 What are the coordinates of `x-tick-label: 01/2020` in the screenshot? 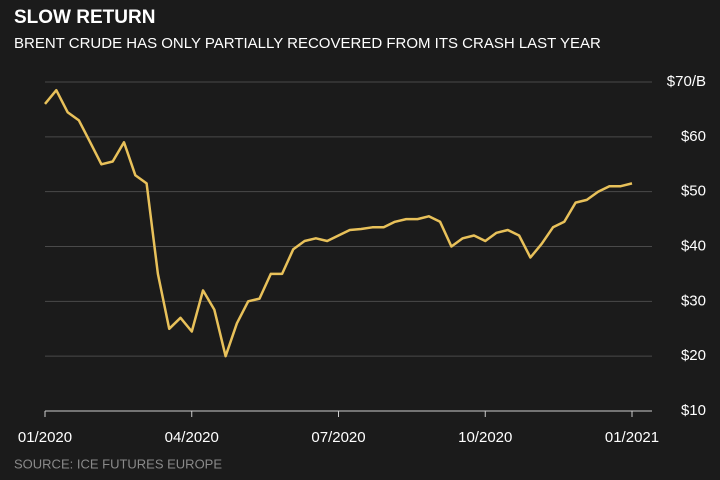 It's located at (45, 437).